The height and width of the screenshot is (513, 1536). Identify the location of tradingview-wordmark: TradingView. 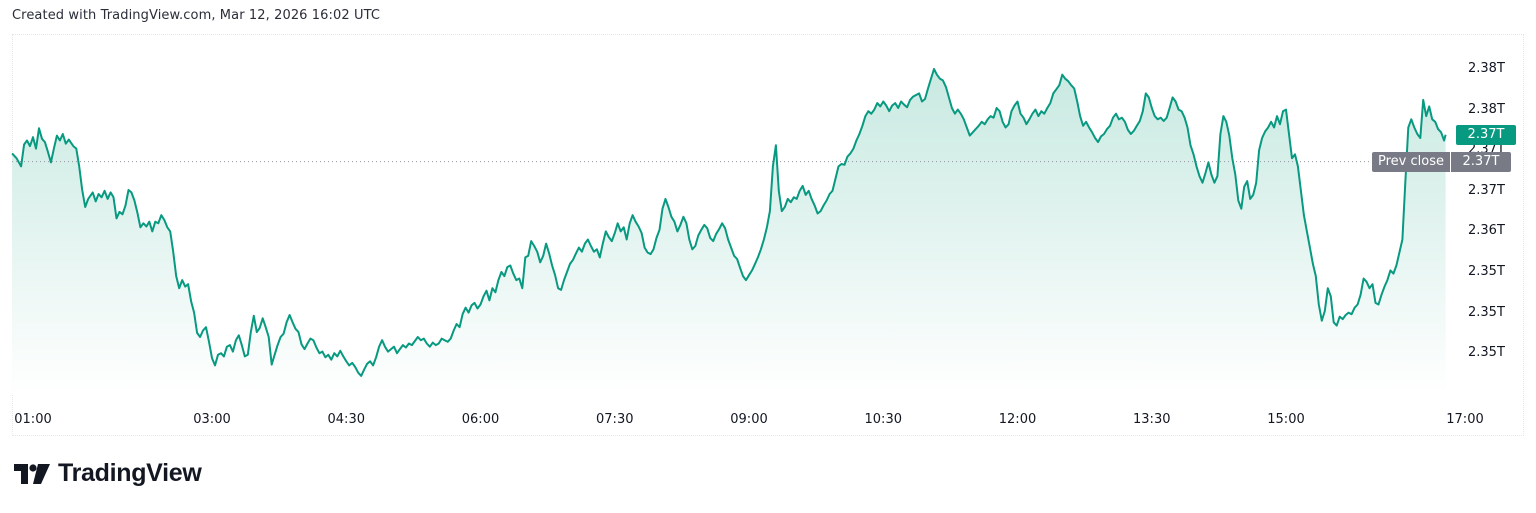
(130, 473).